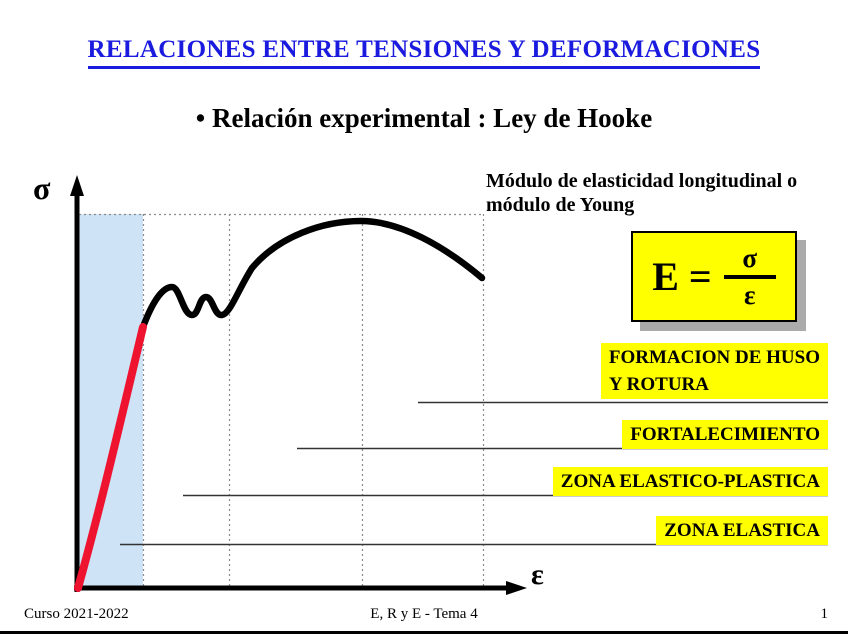 The width and height of the screenshot is (848, 636). I want to click on zone-label-elastico-plastica: ZONA ELASTICO-PLASTICA, so click(690, 481).